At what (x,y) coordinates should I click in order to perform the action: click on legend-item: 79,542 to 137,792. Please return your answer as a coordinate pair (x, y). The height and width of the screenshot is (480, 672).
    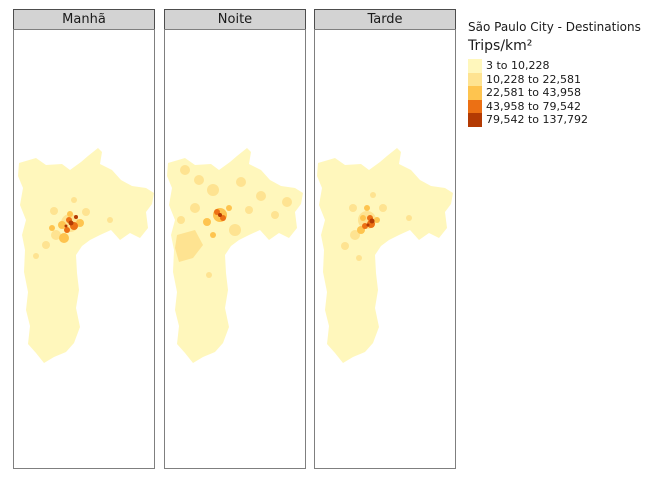
    Looking at the image, I should click on (568, 120).